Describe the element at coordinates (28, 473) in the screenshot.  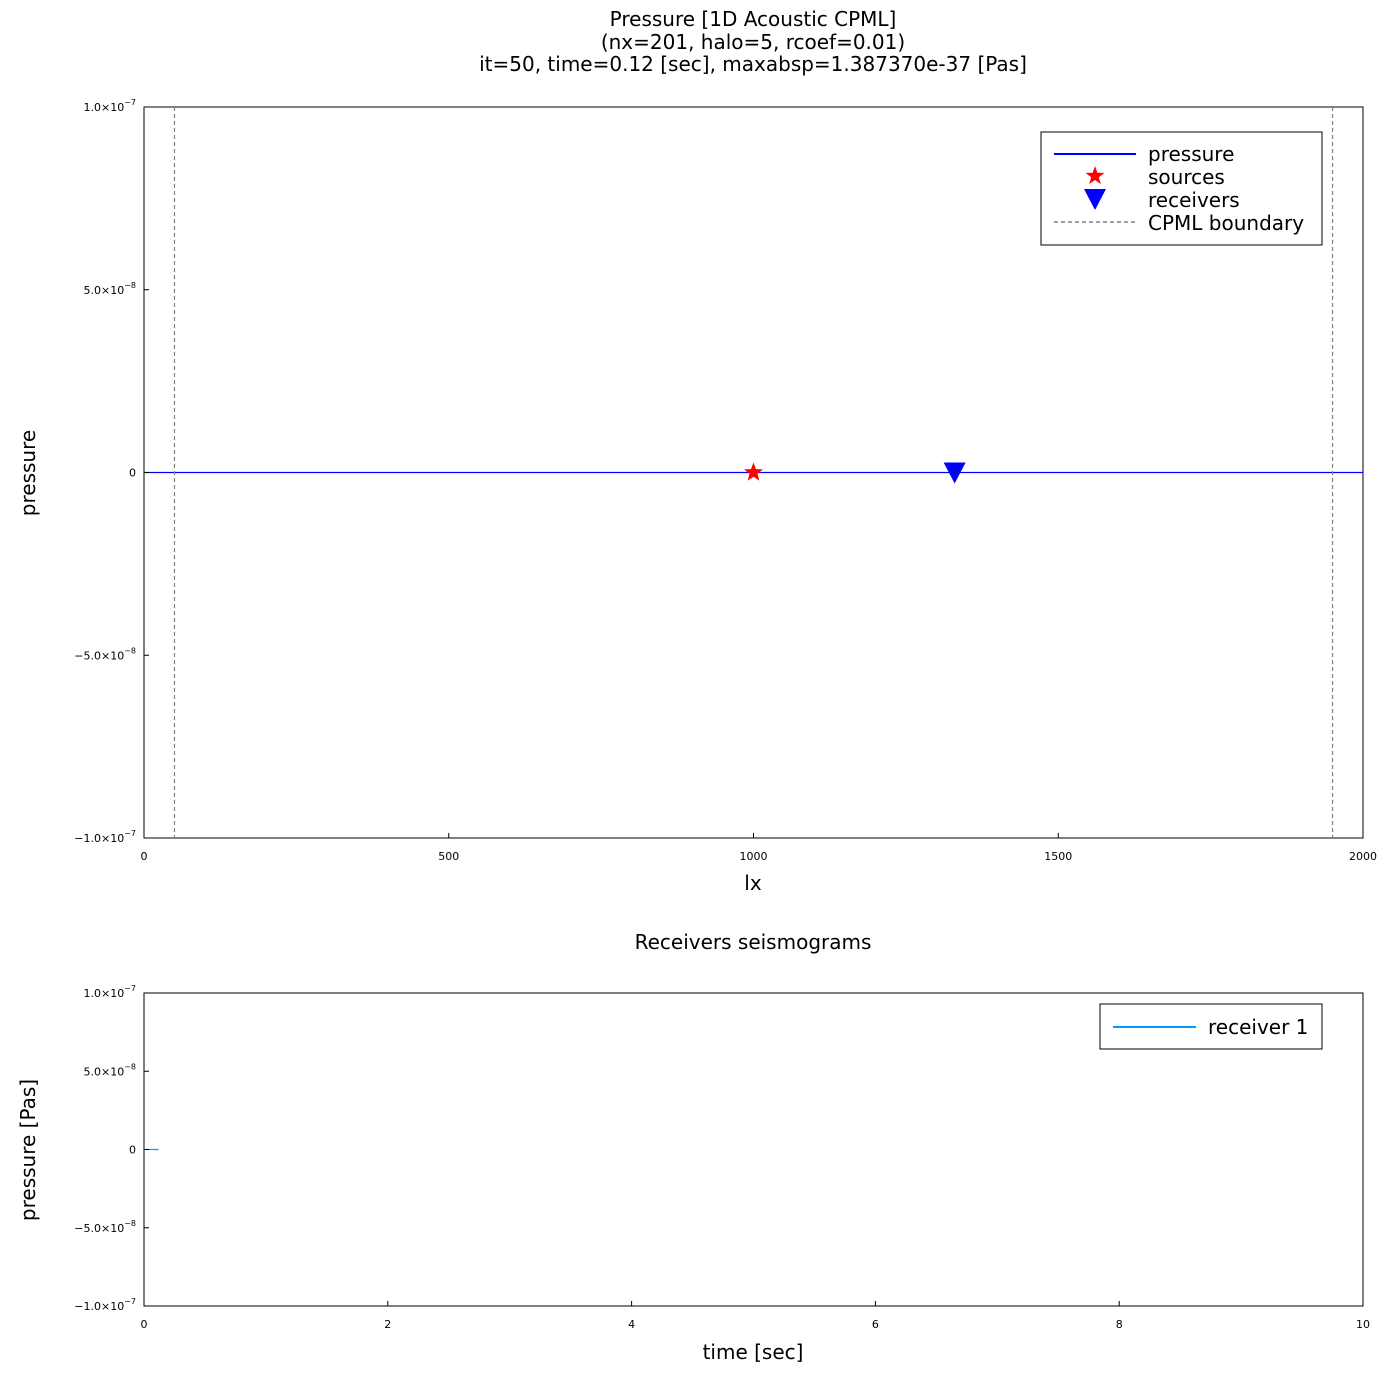
I see `plot1-ylabel: pressure` at that location.